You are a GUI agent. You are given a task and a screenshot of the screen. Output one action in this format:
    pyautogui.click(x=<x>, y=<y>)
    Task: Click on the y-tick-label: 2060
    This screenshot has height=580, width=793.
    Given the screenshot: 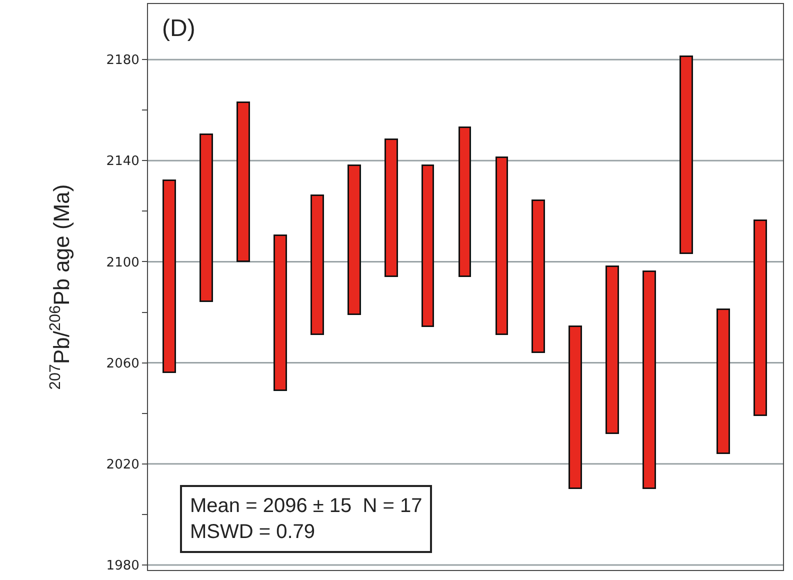 What is the action you would take?
    pyautogui.click(x=123, y=364)
    